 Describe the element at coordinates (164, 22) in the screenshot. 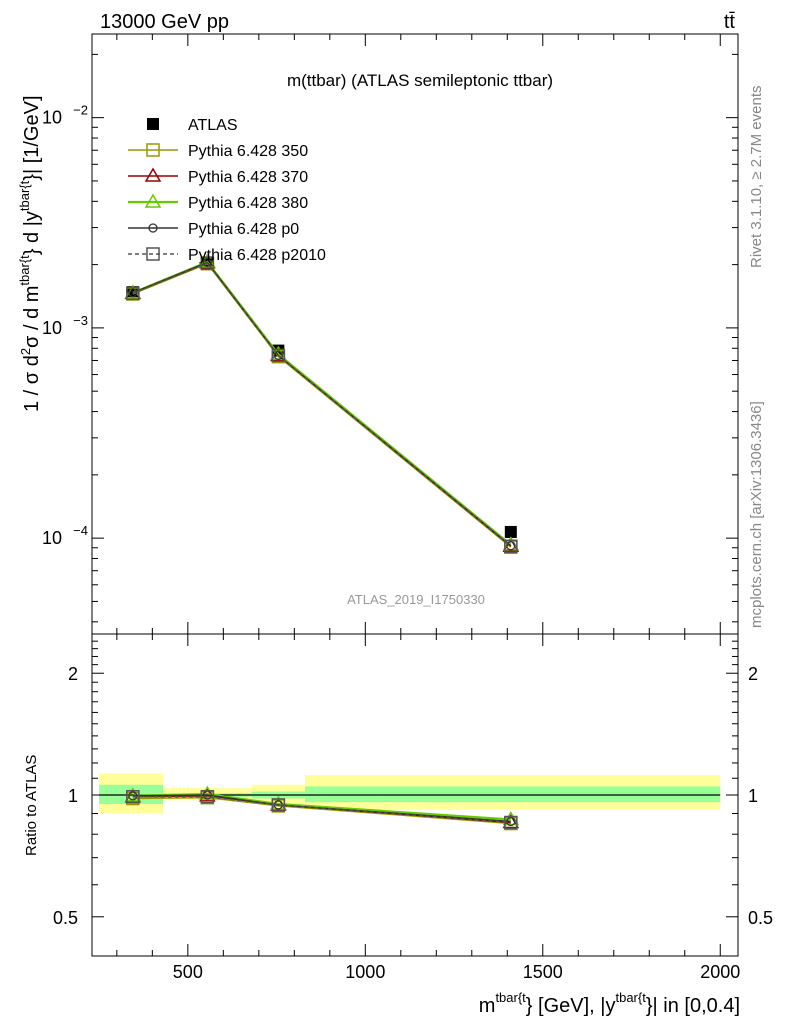

I see `header-left: 13000 GeV pp` at that location.